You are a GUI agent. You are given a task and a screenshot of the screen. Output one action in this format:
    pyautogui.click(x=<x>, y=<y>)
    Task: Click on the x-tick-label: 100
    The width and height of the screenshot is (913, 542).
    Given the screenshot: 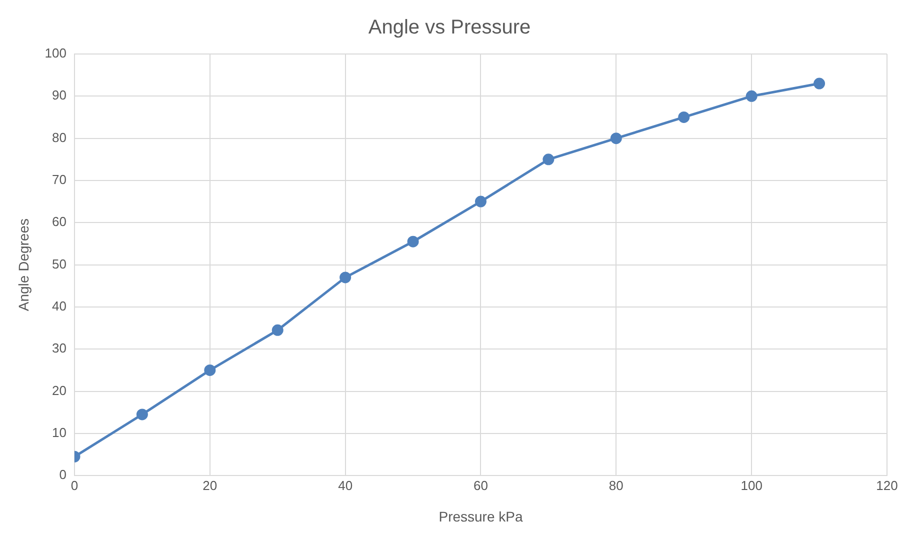 What is the action you would take?
    pyautogui.click(x=751, y=485)
    